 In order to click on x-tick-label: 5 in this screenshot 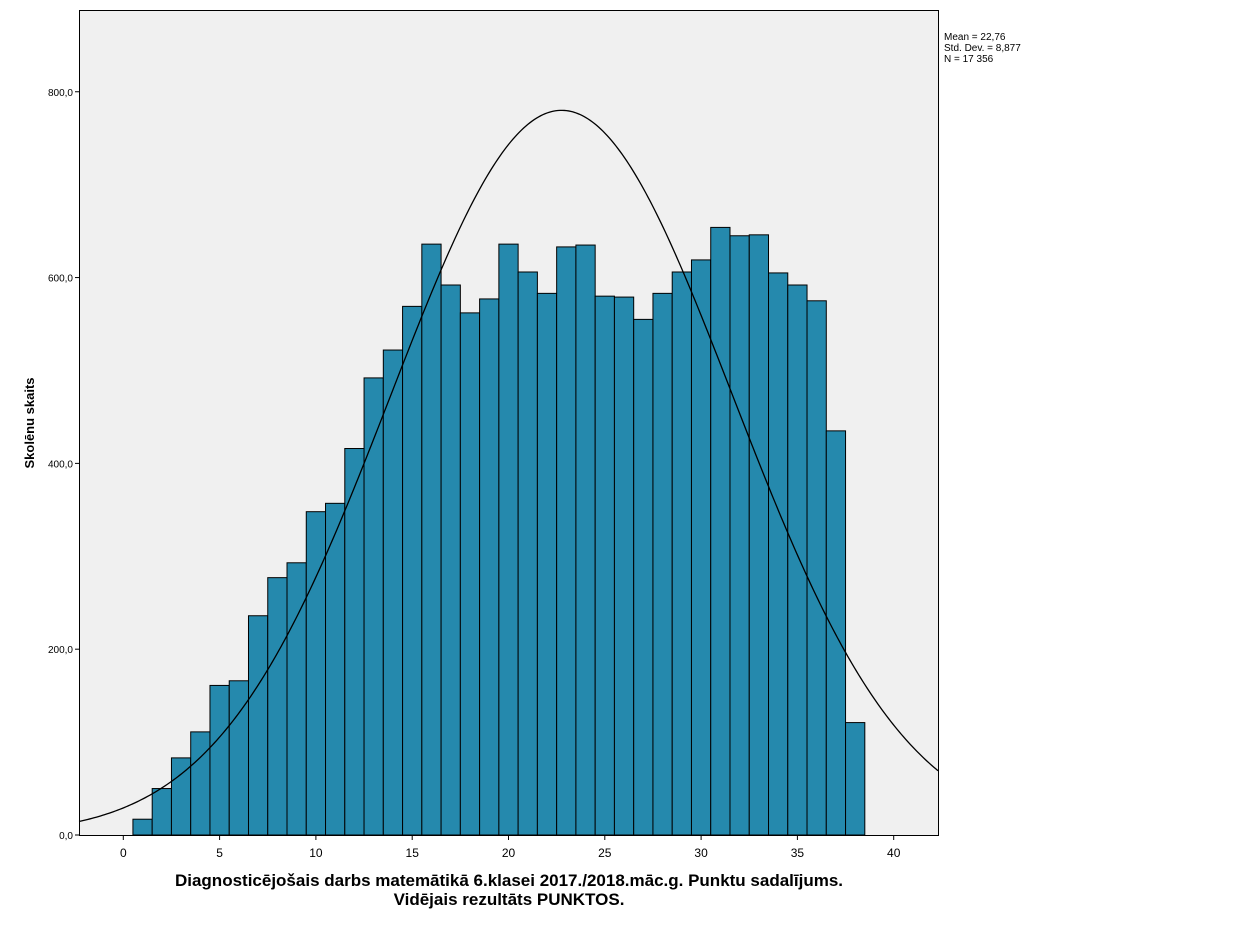, I will do `click(219, 853)`.